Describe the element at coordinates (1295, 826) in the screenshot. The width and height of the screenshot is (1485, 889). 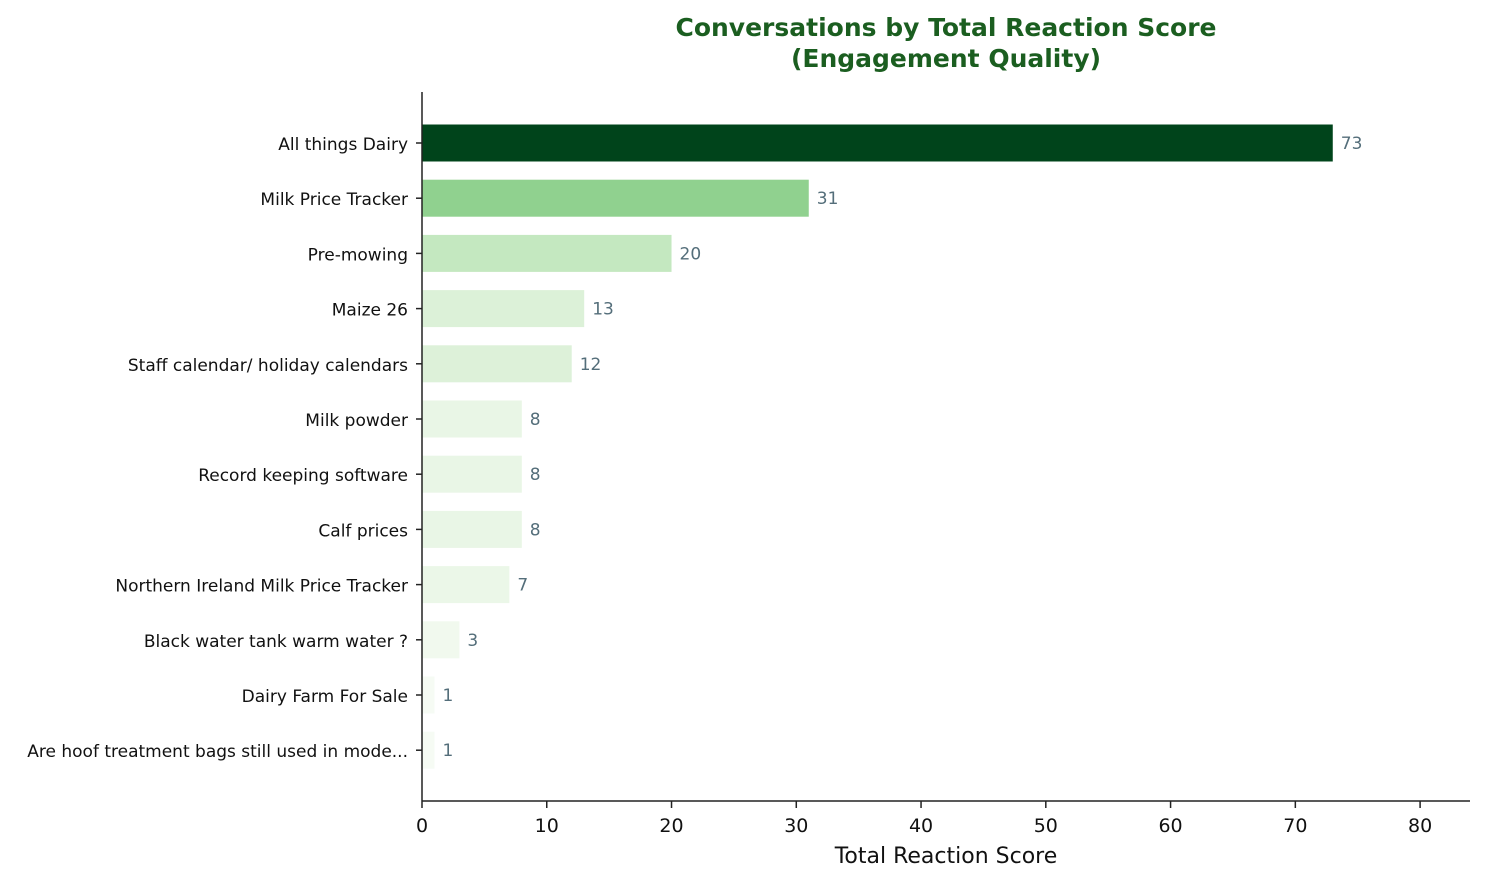
I see `x-tick-label: 70` at that location.